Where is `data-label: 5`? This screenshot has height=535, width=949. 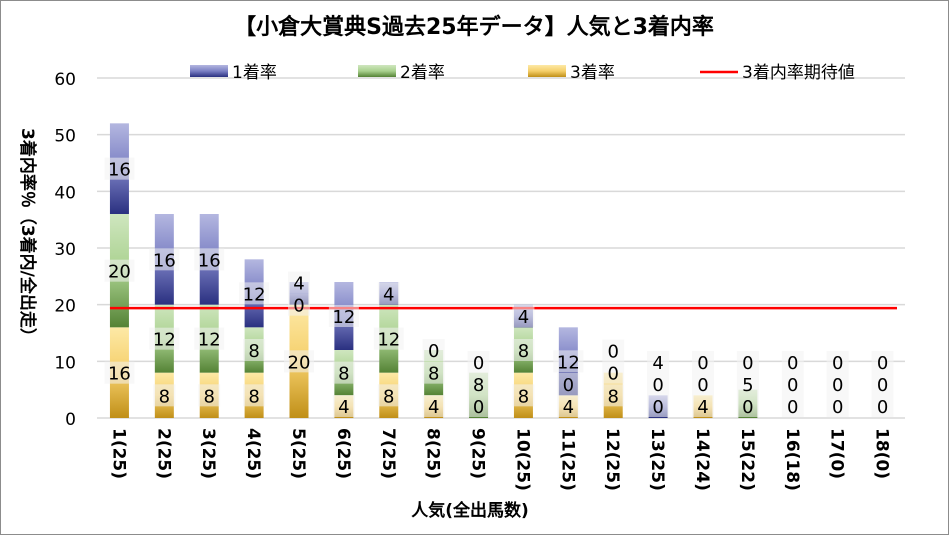
data-label: 5 is located at coordinates (747, 385).